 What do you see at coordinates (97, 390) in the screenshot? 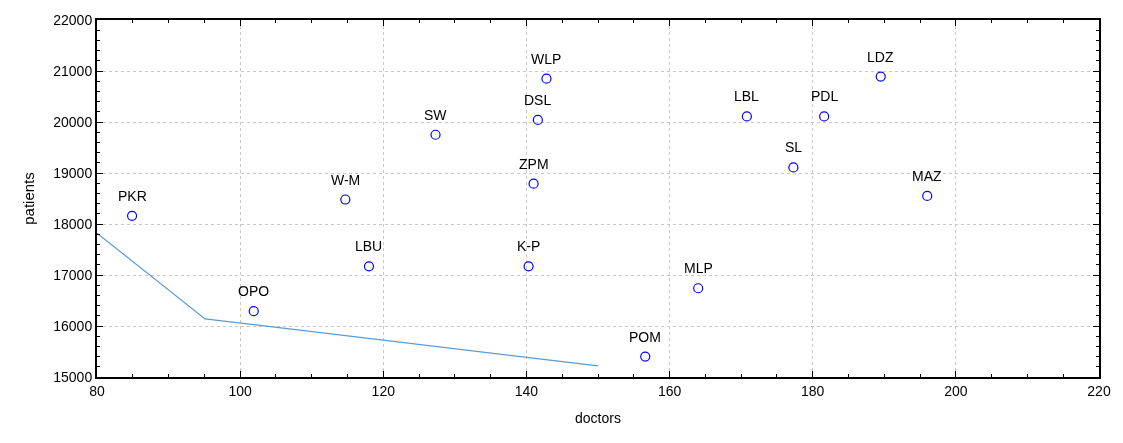
I see `x-tick-label: 80` at bounding box center [97, 390].